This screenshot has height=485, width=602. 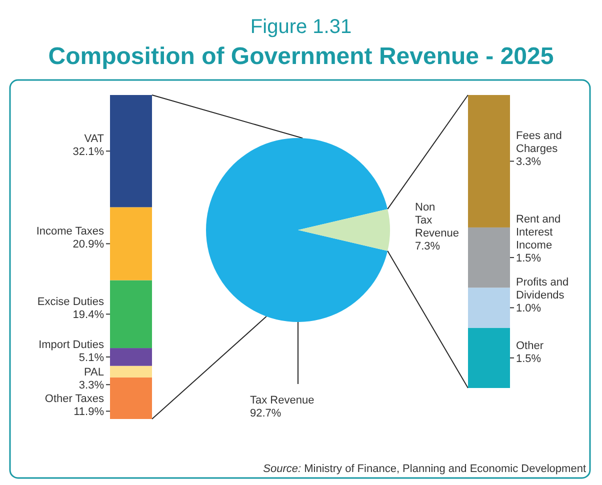 What do you see at coordinates (301, 27) in the screenshot?
I see `chart-title: Figure 1.31` at bounding box center [301, 27].